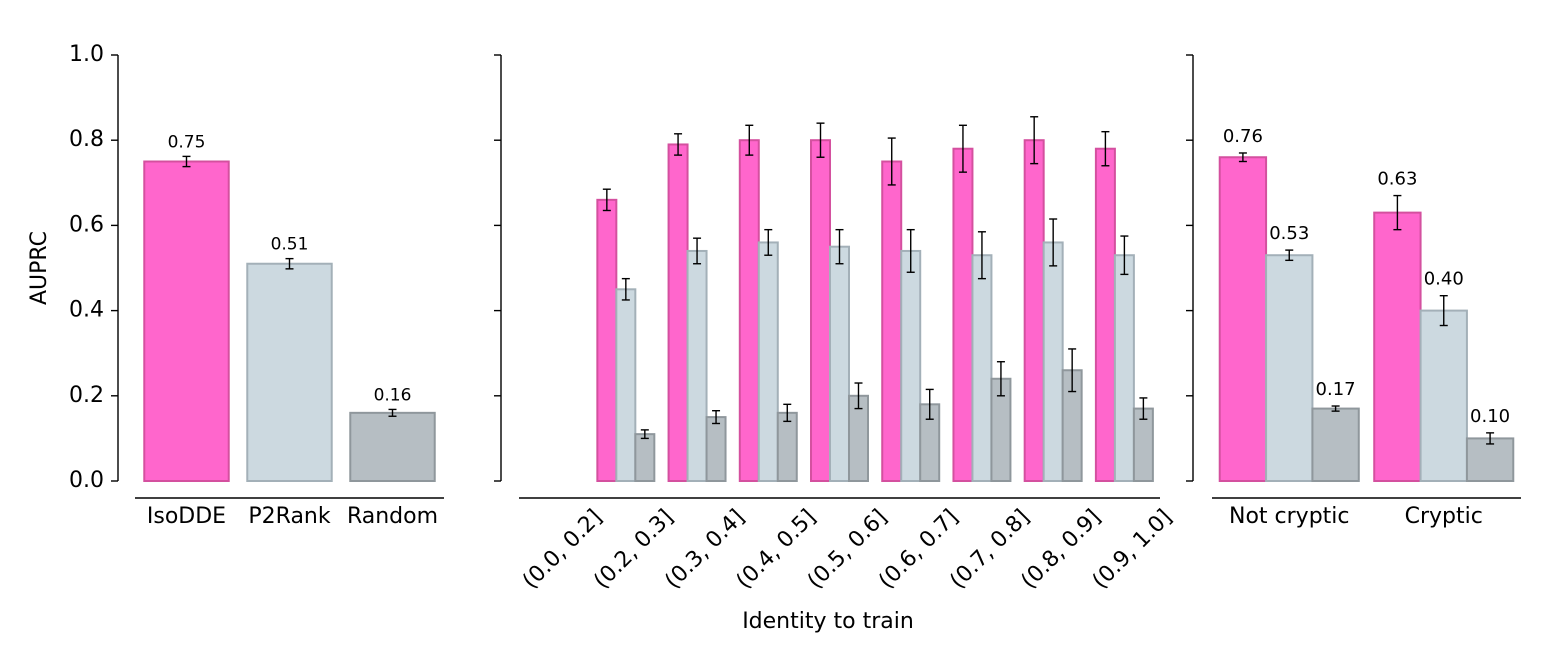 This screenshot has height=662, width=1560. What do you see at coordinates (86, 139) in the screenshot?
I see `y-tick-label: 0.8` at bounding box center [86, 139].